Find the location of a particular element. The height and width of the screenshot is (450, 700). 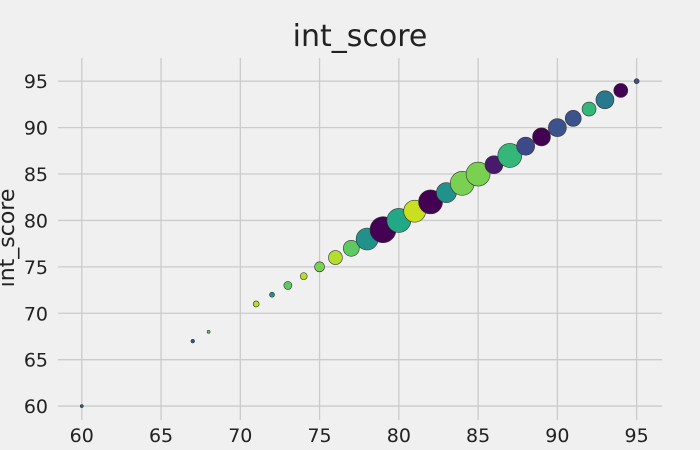

chart-title: int_score is located at coordinates (360, 36).